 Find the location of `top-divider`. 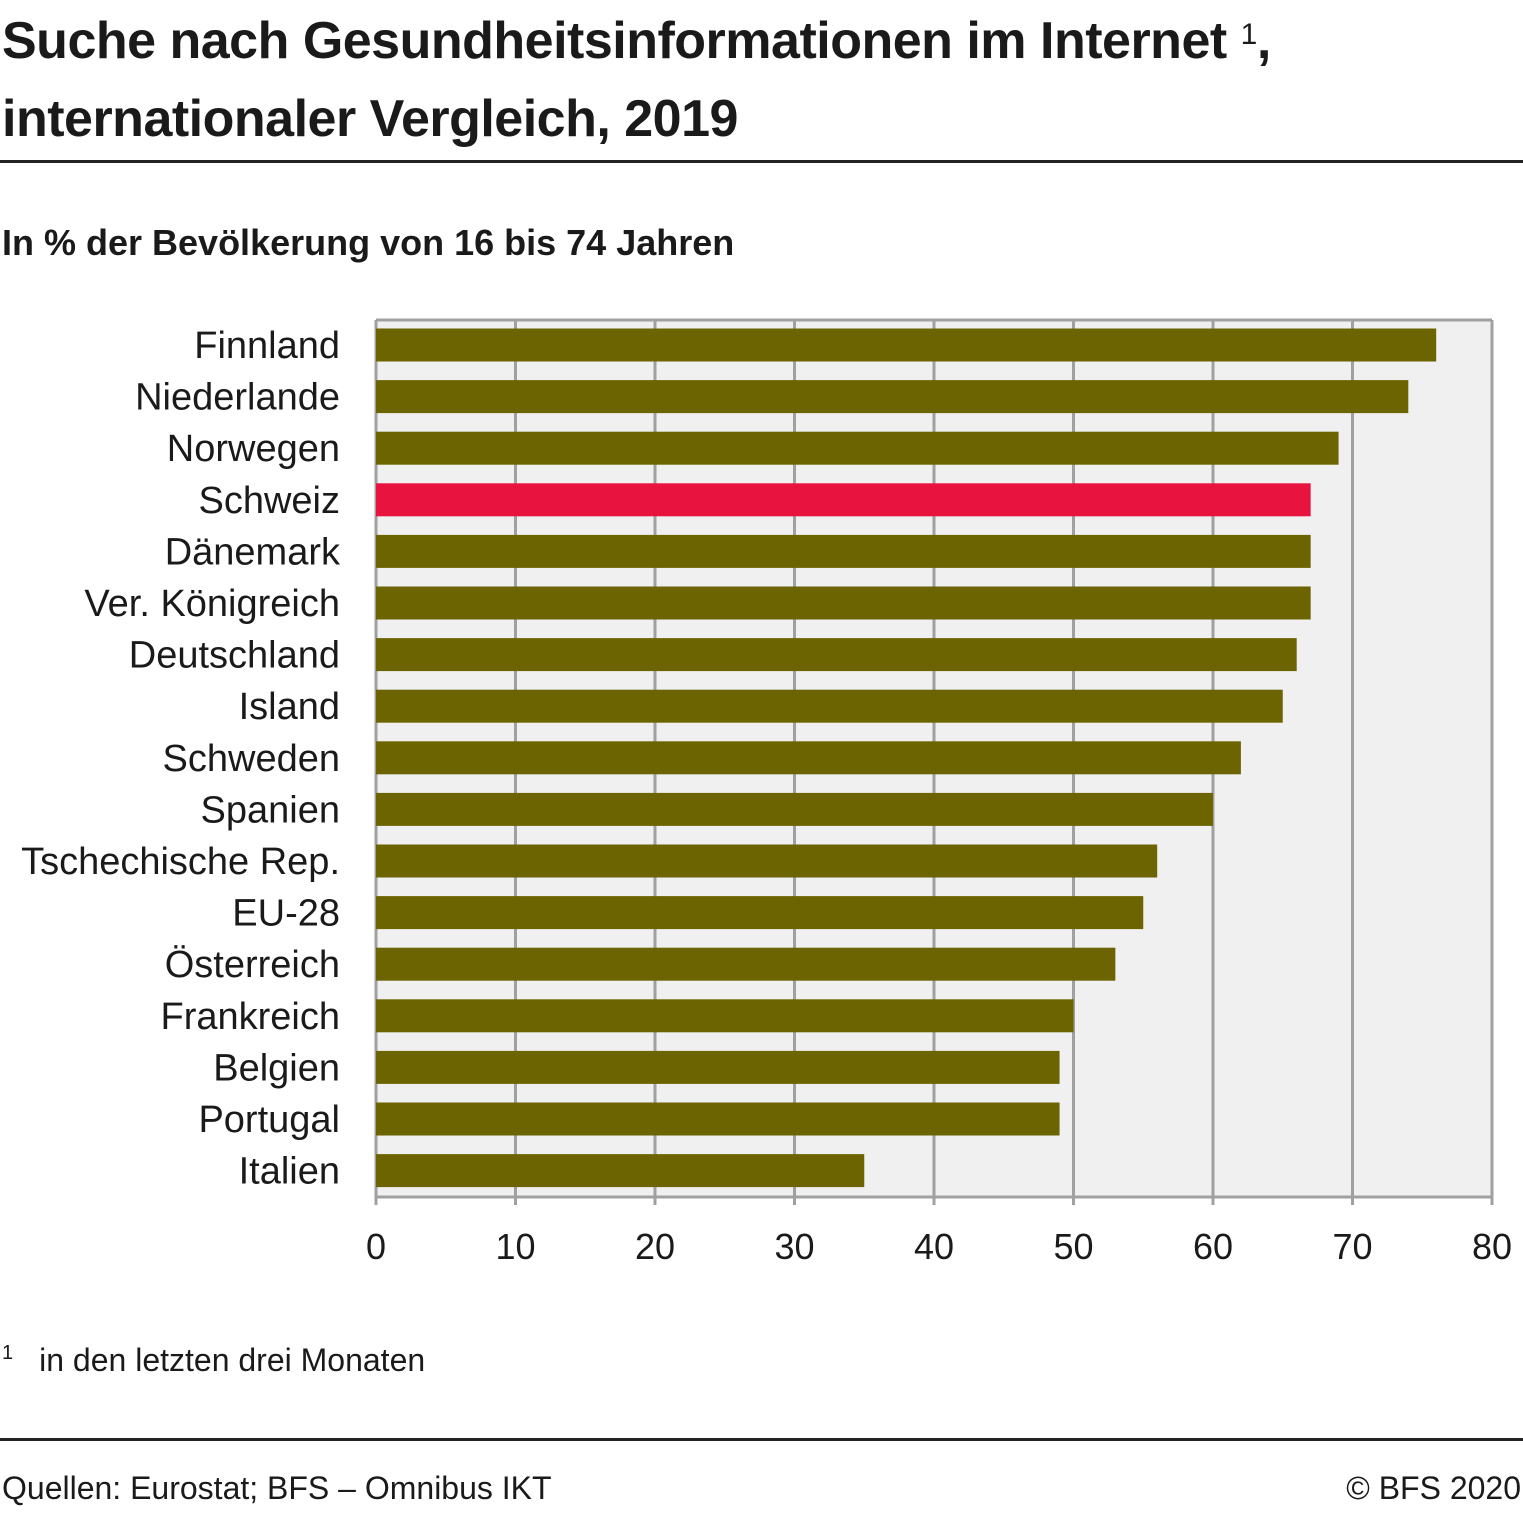

top-divider is located at coordinates (761, 161).